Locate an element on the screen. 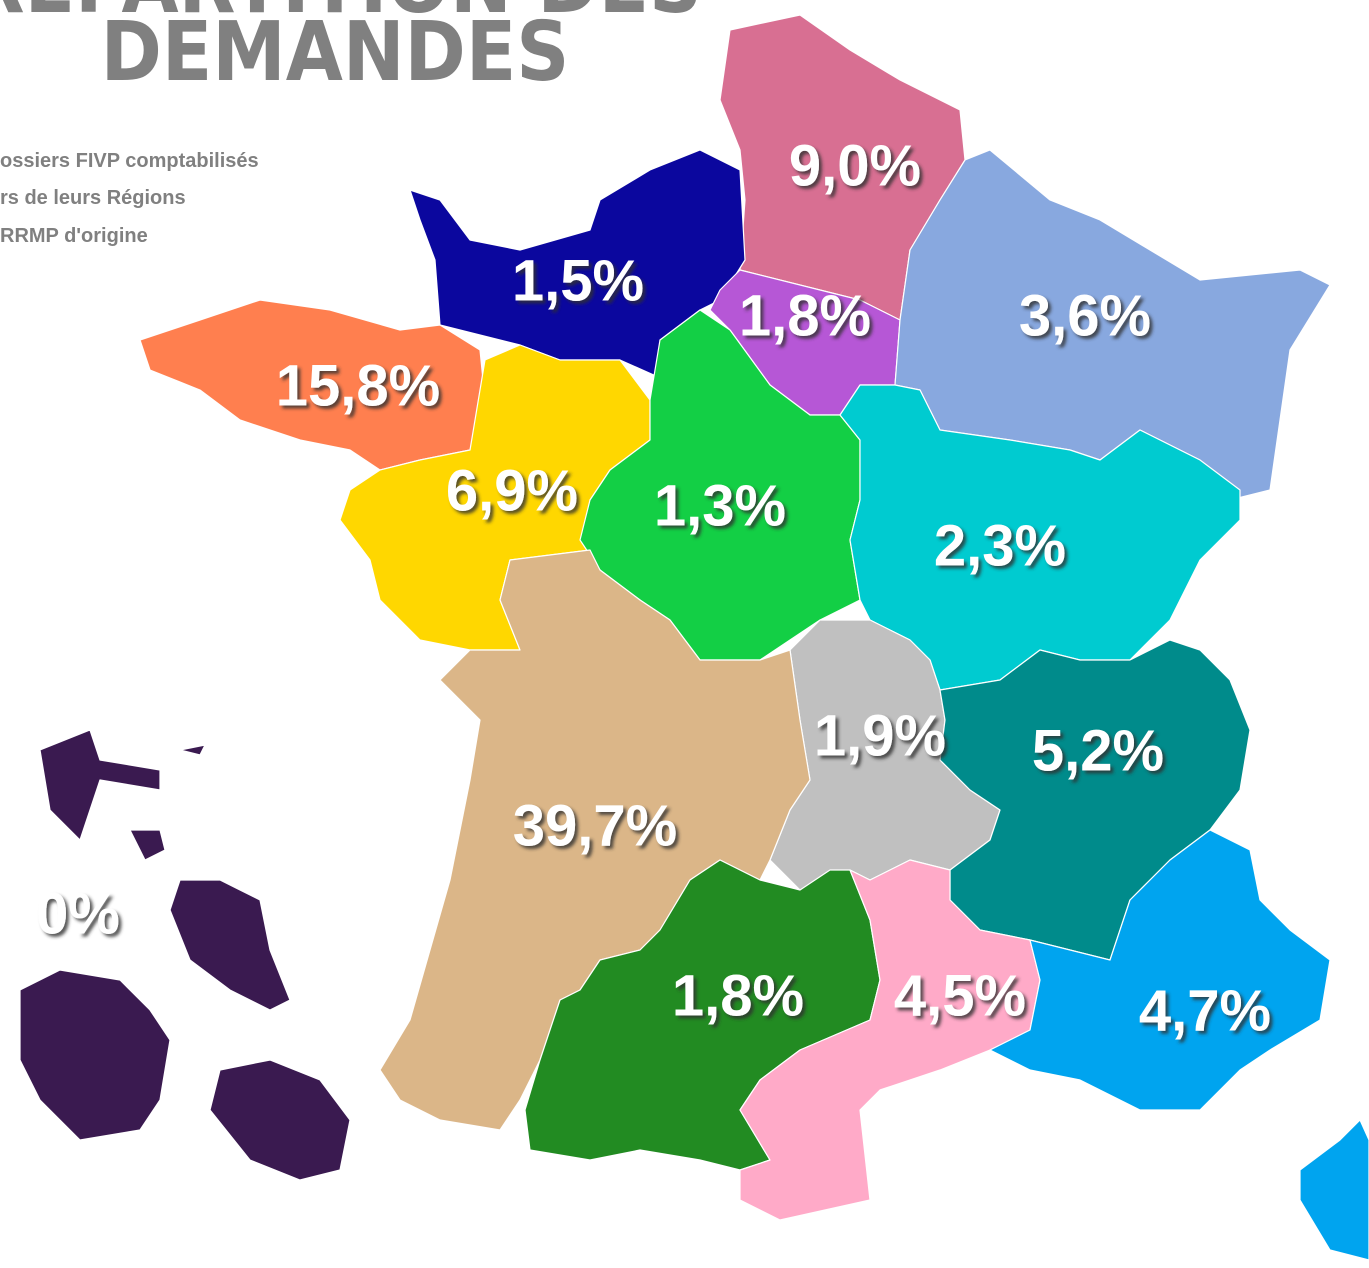  region-label: 2,3% is located at coordinates (1000, 545).